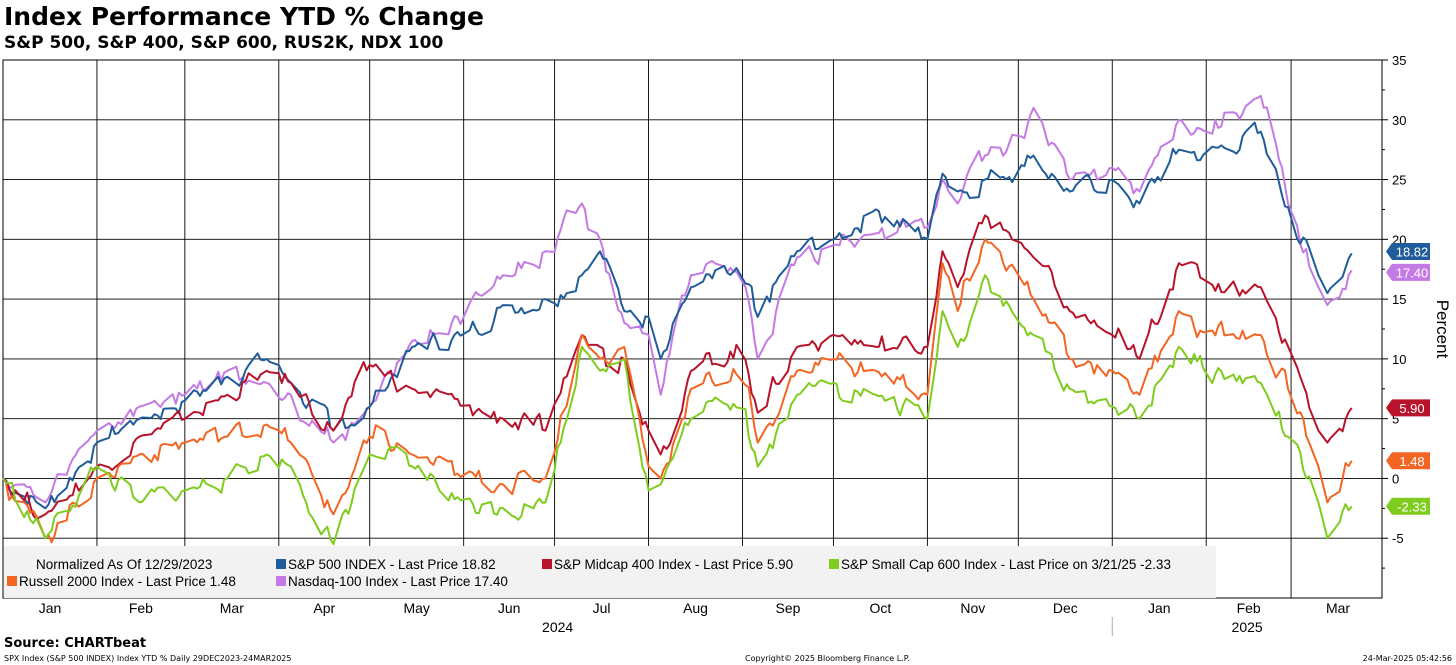  What do you see at coordinates (509, 608) in the screenshot?
I see `x-tick-label: Jun` at bounding box center [509, 608].